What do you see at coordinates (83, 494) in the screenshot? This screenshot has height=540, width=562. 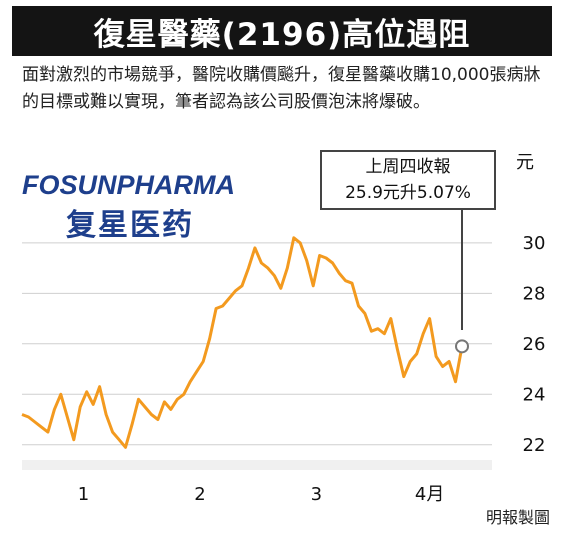 I see `x-tick-label: 1` at bounding box center [83, 494].